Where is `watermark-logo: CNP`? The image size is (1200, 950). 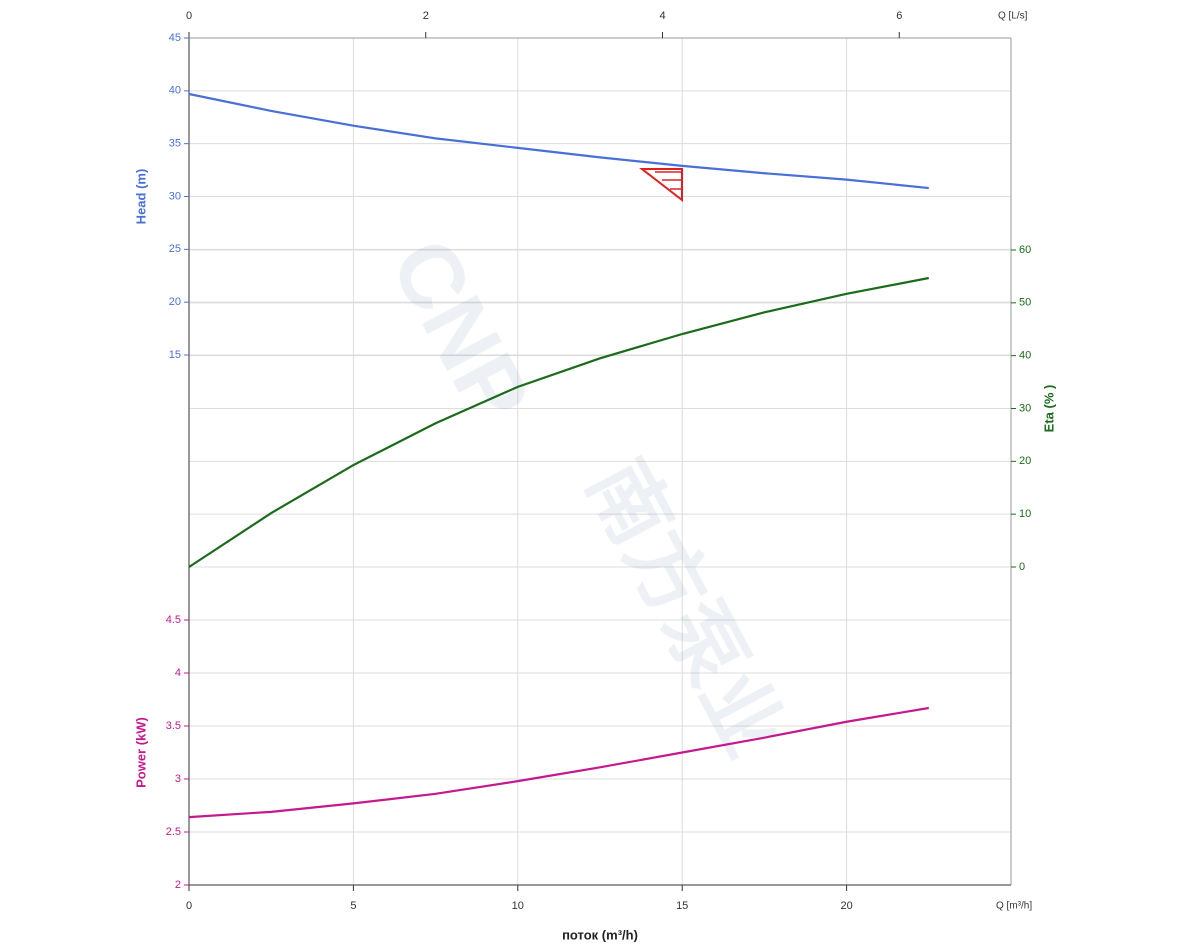
watermark-logo: CNP is located at coordinates (460, 331).